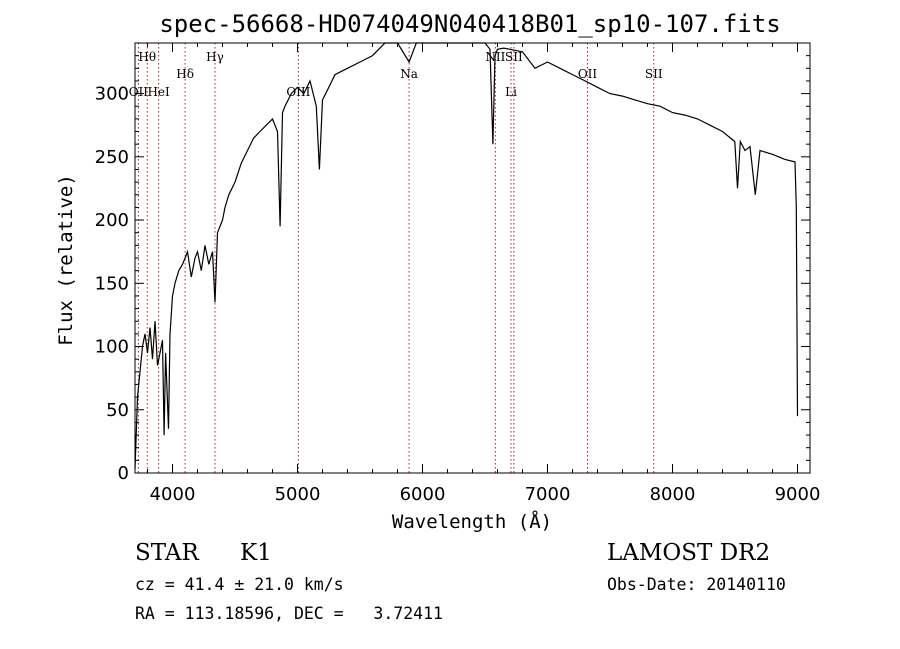 Image resolution: width=900 pixels, height=649 pixels. Describe the element at coordinates (112, 157) in the screenshot. I see `y-tick-label-5: 250` at that location.